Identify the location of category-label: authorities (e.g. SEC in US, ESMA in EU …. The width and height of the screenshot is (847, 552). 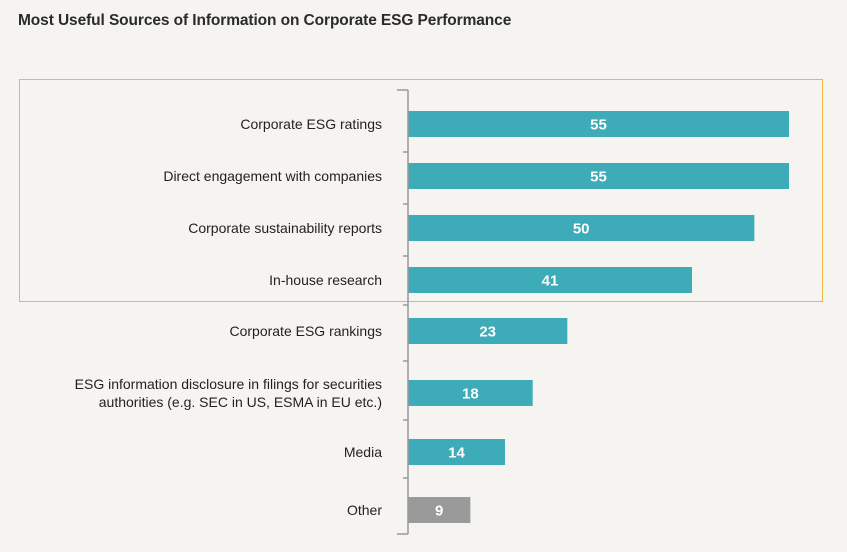
(240, 402).